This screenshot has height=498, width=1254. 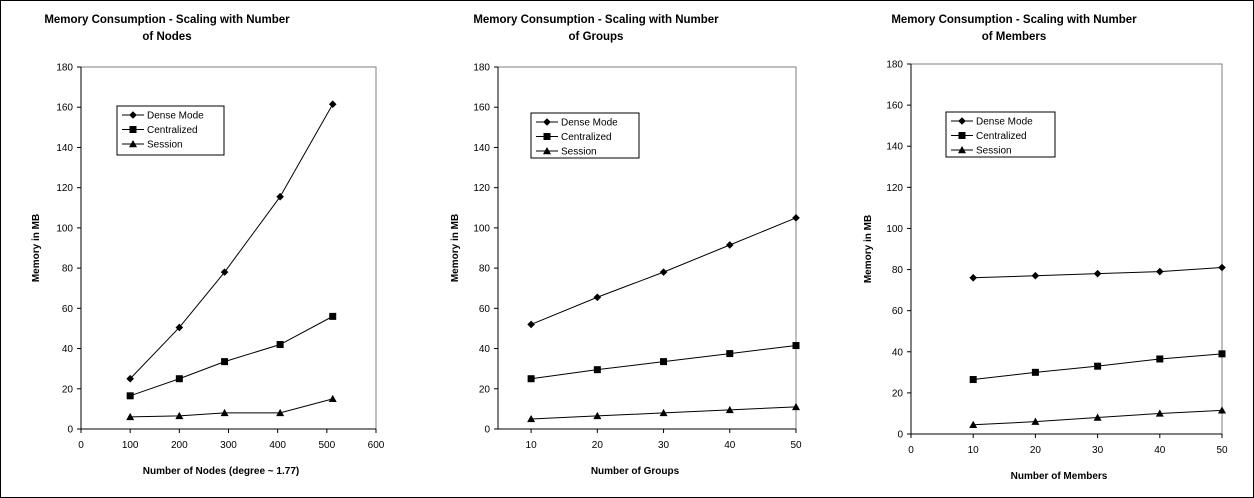 What do you see at coordinates (228, 445) in the screenshot?
I see `x-tick-label: 300` at bounding box center [228, 445].